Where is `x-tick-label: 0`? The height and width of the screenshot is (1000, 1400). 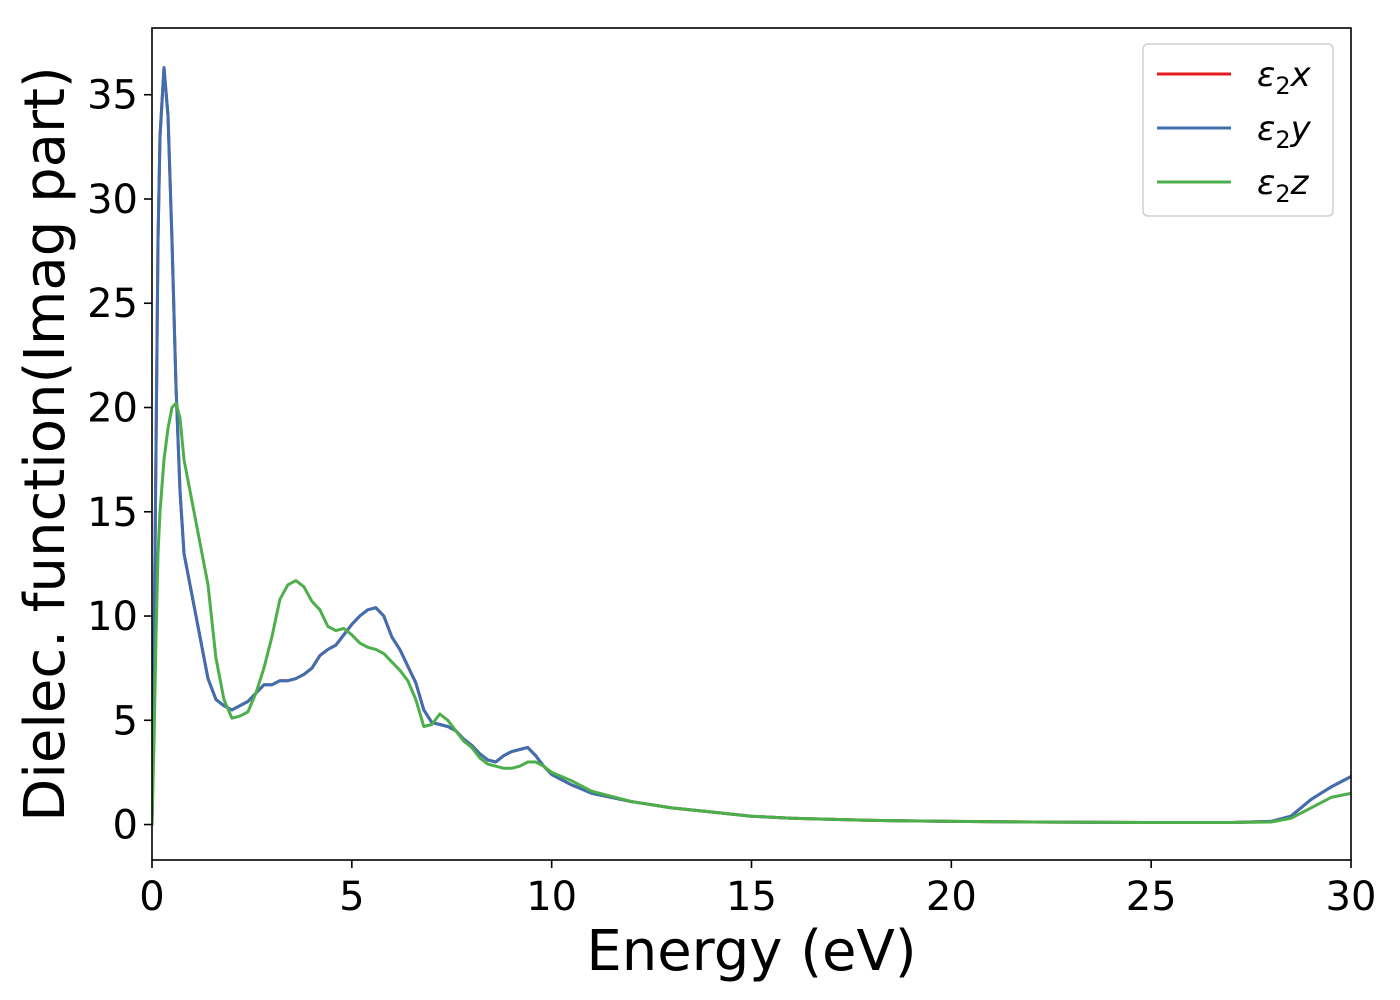
x-tick-label: 0 is located at coordinates (151, 897).